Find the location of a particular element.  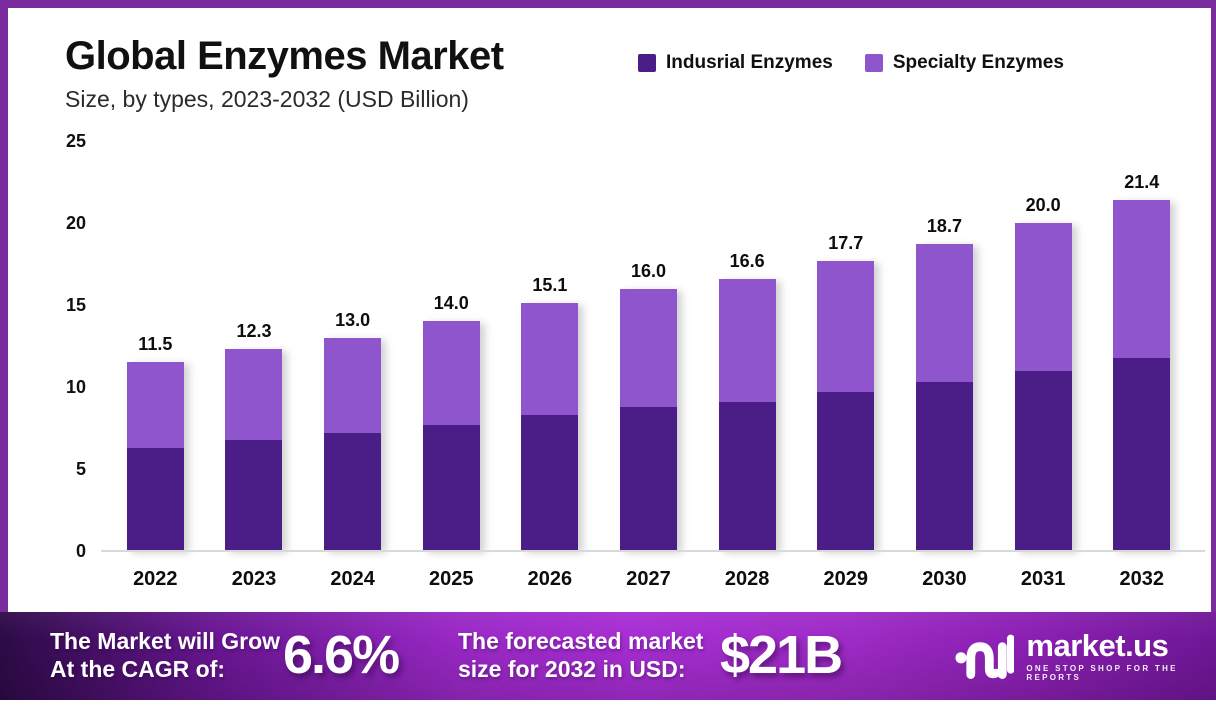

bar-column: 15.1 is located at coordinates (550, 346).